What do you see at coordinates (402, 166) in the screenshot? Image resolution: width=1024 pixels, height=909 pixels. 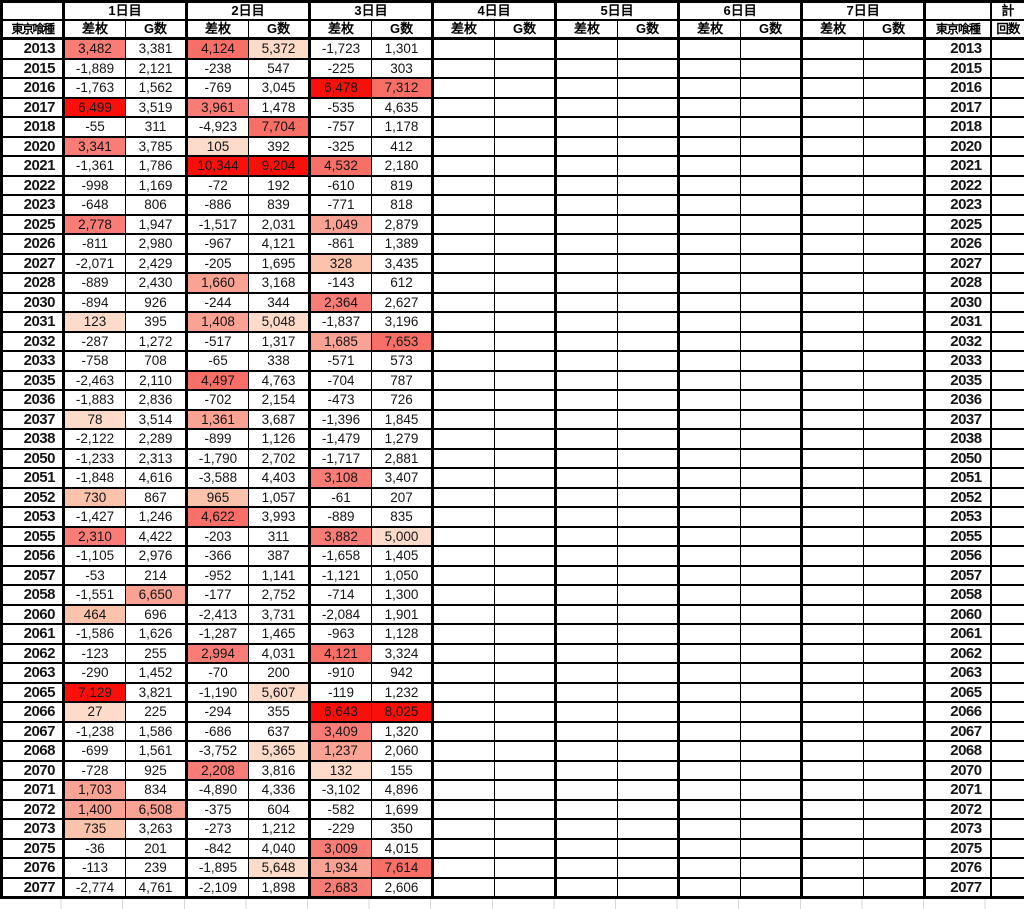 I see `games-cell: 2,180` at bounding box center [402, 166].